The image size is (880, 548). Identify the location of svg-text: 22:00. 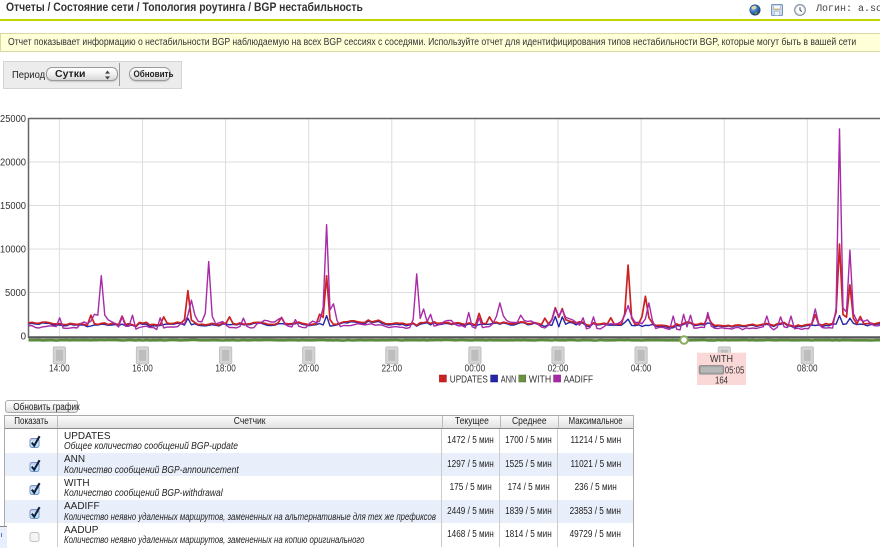
(392, 368).